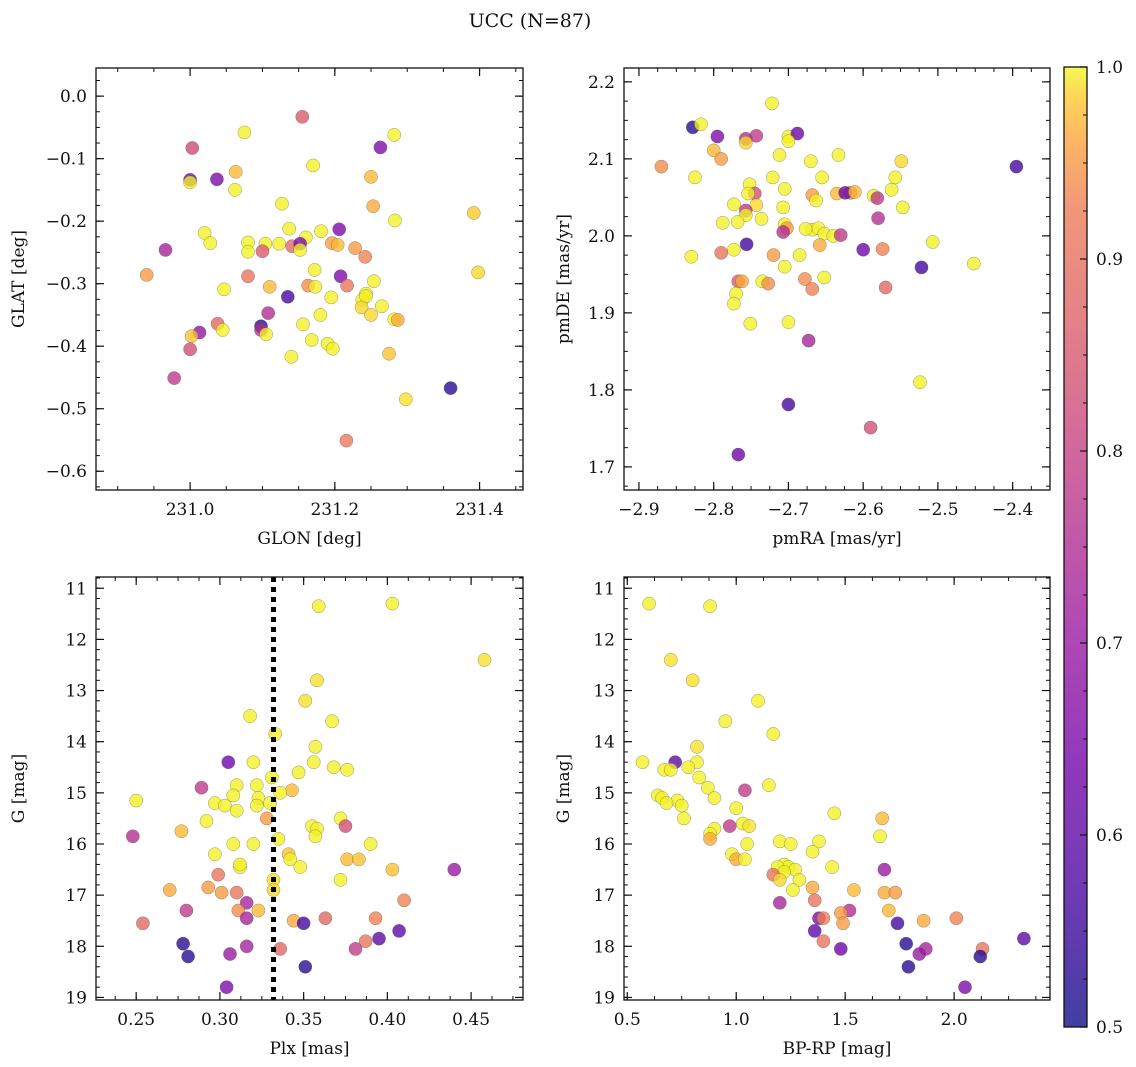 The image size is (1136, 1067). What do you see at coordinates (1109, 260) in the screenshot?
I see `colorbar-tick-label: 0.9` at bounding box center [1109, 260].